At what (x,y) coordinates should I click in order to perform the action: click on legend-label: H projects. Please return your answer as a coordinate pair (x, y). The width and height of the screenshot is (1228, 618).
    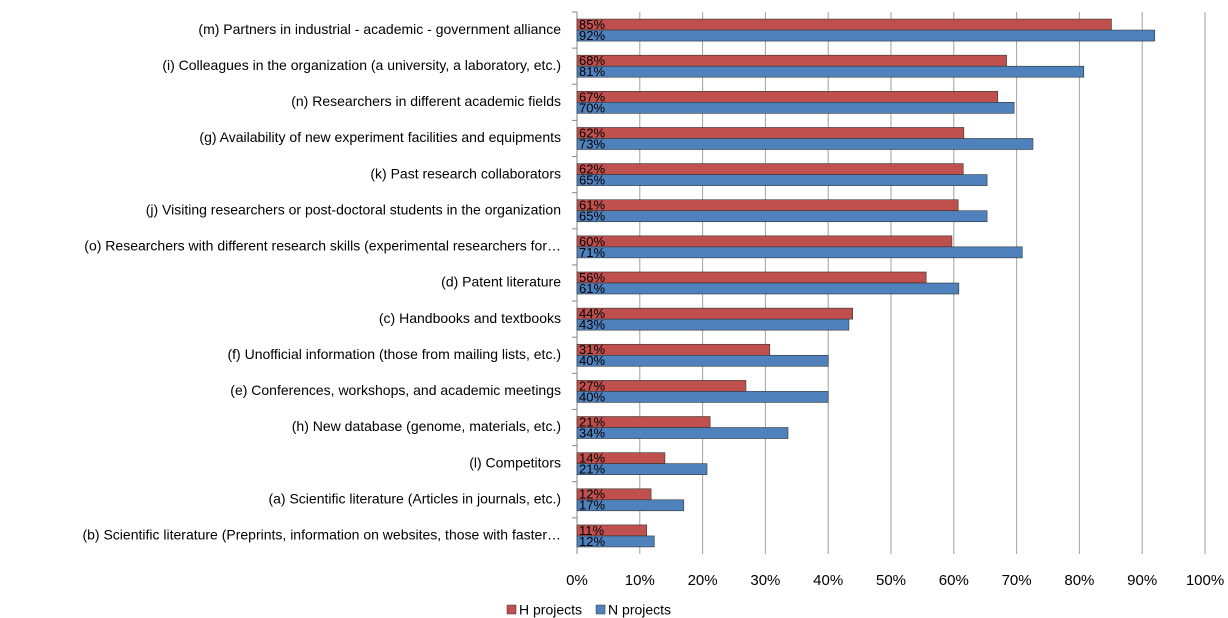
    Looking at the image, I should click on (550, 610).